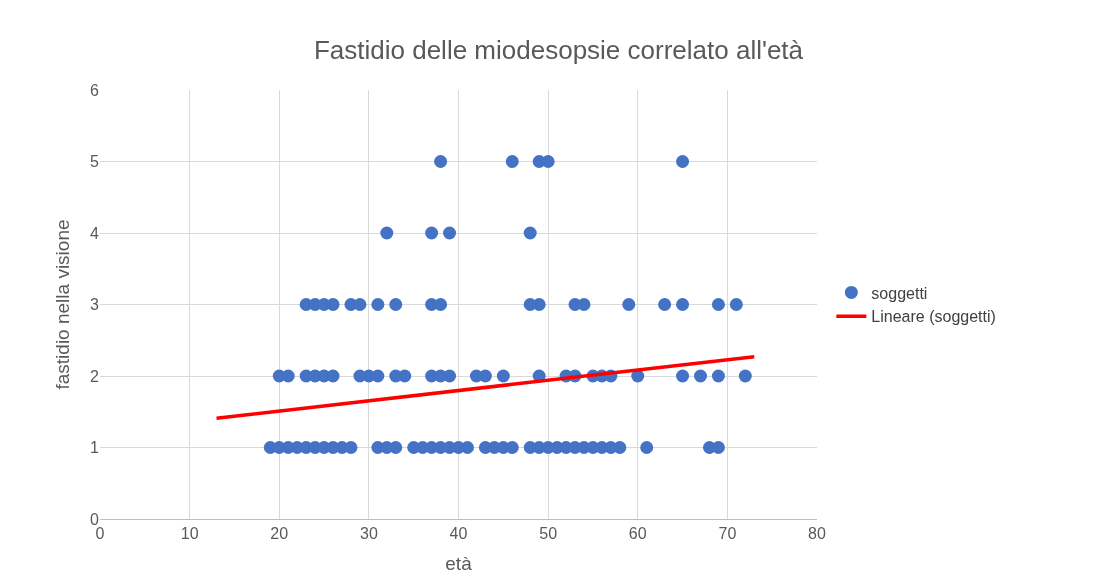 Image resolution: width=1117 pixels, height=583 pixels. I want to click on y-axis-title: fastidio nella visione, so click(62, 304).